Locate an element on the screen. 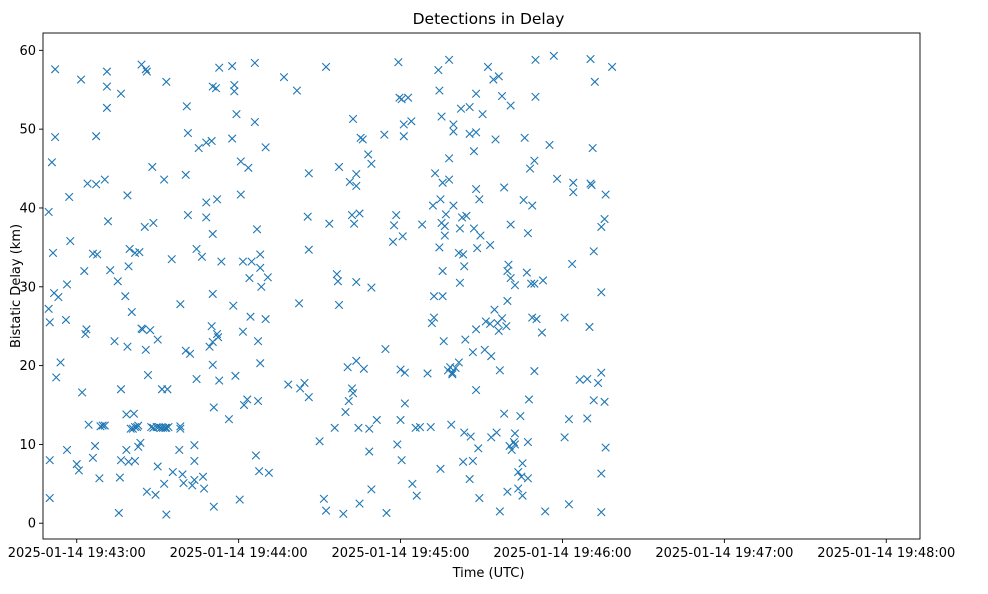 This screenshot has height=594, width=988. x-axis-label: Time (UTC) is located at coordinates (488, 573).